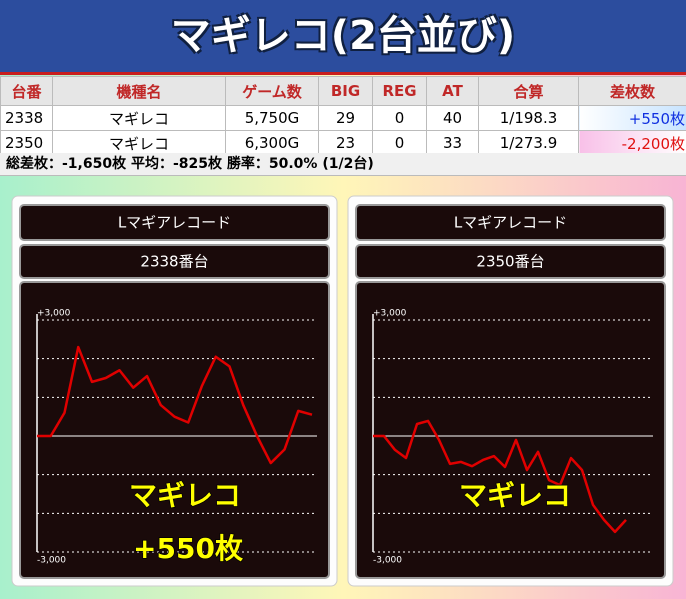  What do you see at coordinates (399, 91) in the screenshot?
I see `column-header: REG` at bounding box center [399, 91].